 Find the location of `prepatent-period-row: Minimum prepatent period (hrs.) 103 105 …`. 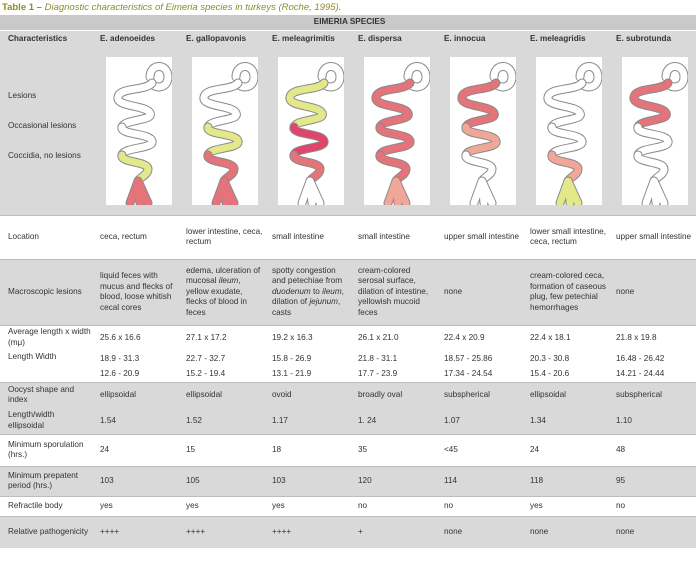

prepatent-period-row: Minimum prepatent period (hrs.) 103 105 … is located at coordinates (348, 480).